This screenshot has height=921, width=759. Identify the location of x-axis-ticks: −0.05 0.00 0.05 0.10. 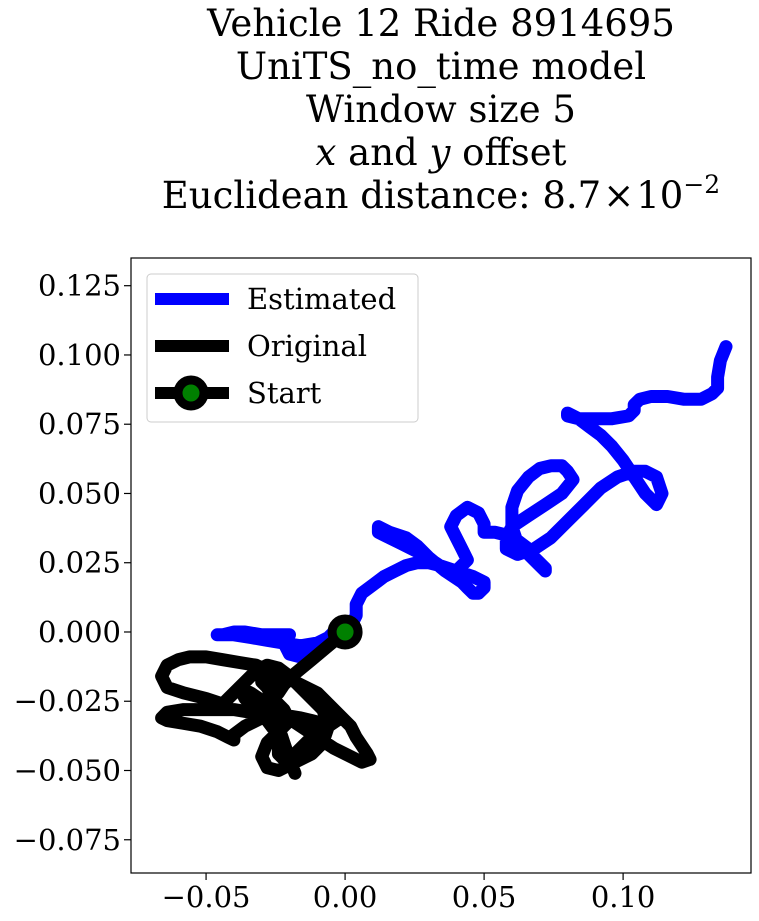
(409, 893).